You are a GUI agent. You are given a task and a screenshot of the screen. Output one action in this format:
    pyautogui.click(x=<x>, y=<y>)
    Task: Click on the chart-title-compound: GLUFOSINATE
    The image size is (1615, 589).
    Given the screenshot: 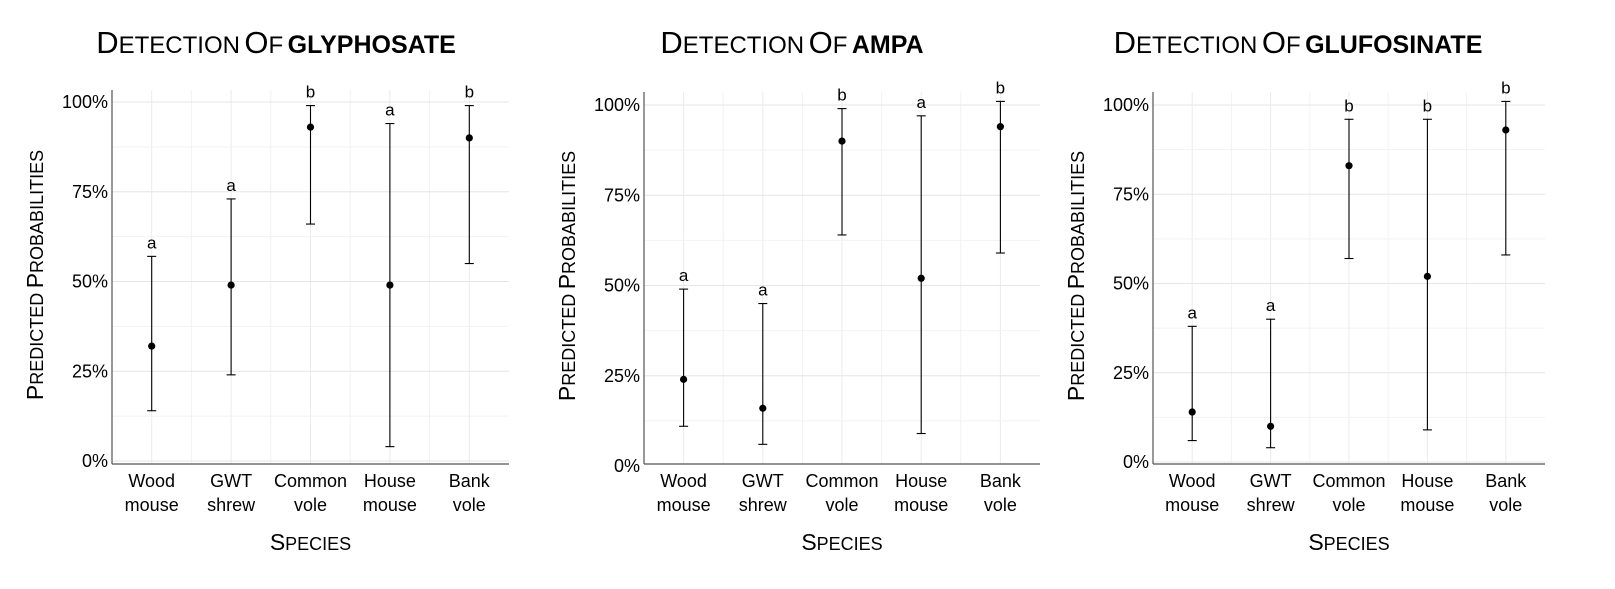 What is the action you would take?
    pyautogui.click(x=1393, y=45)
    